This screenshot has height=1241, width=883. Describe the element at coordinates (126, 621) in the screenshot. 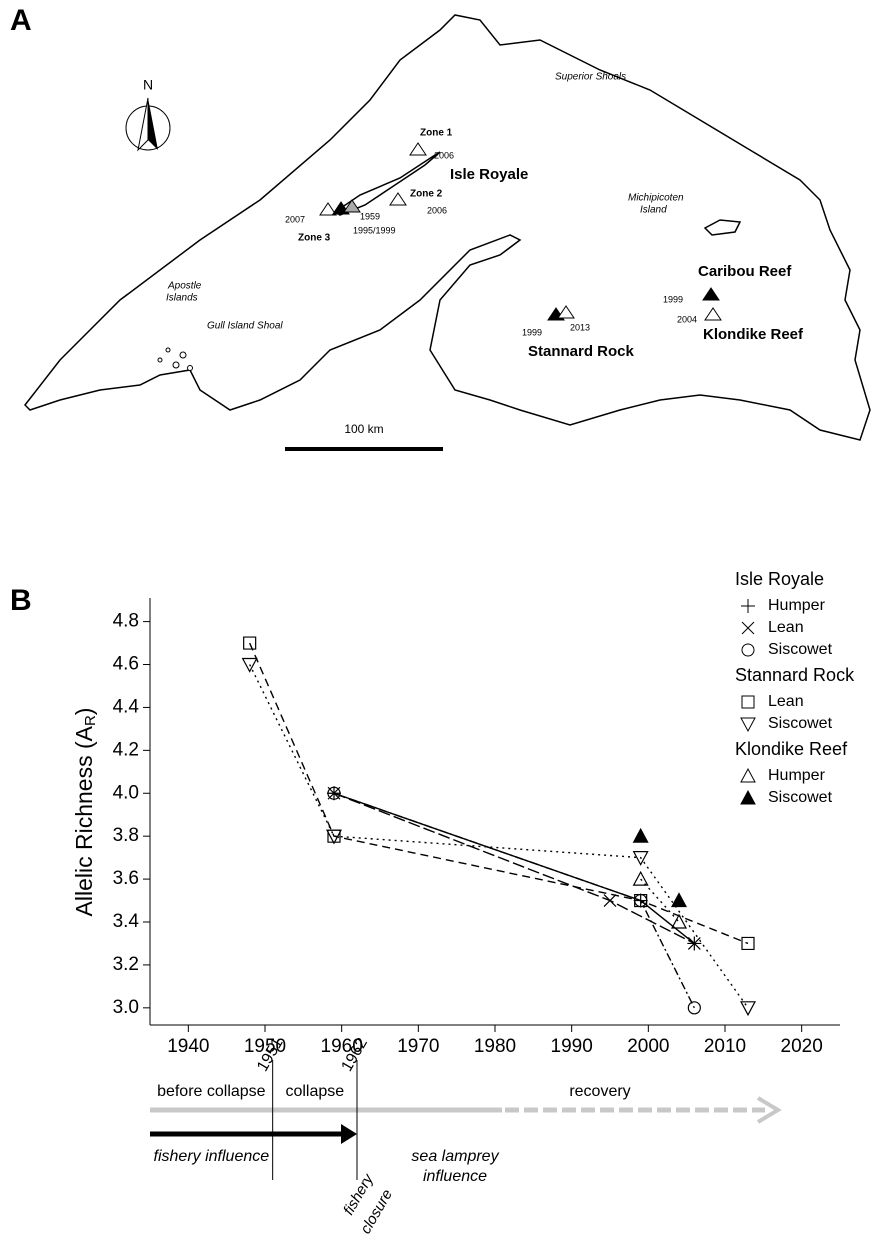

I see `y-tick-label: 4.8` at that location.